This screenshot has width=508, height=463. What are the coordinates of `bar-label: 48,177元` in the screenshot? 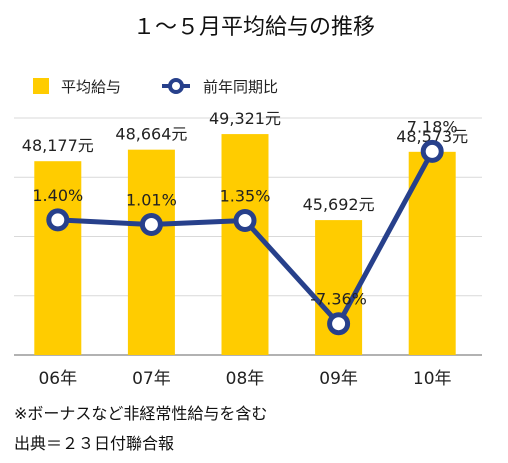 It's located at (58, 145).